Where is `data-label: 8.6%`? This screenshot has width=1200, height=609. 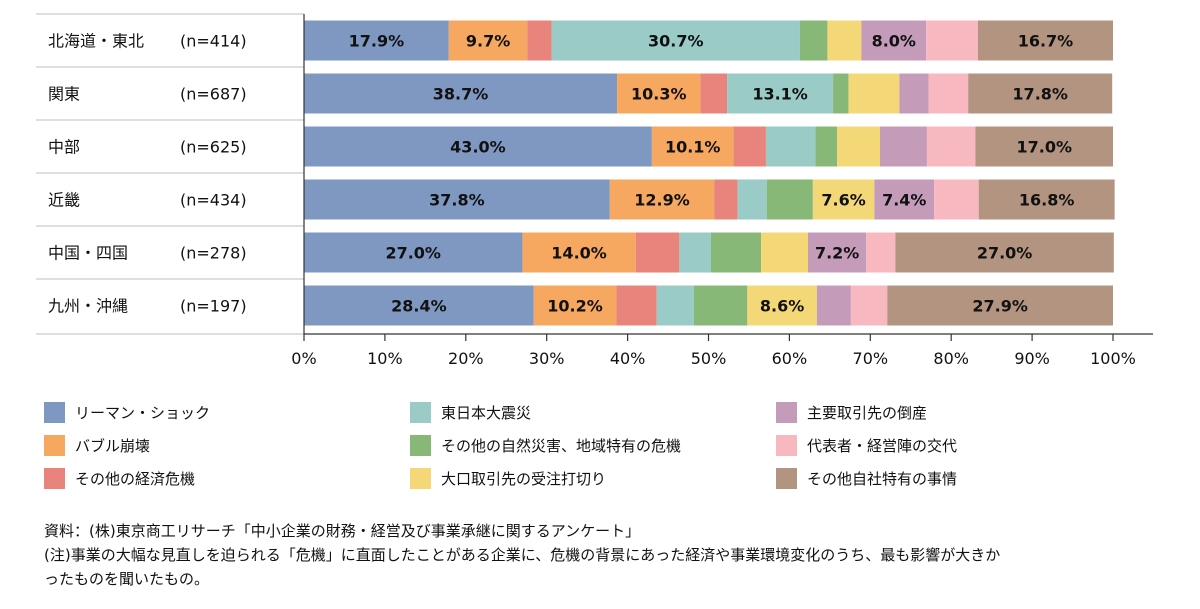
data-label: 8.6% is located at coordinates (782, 306).